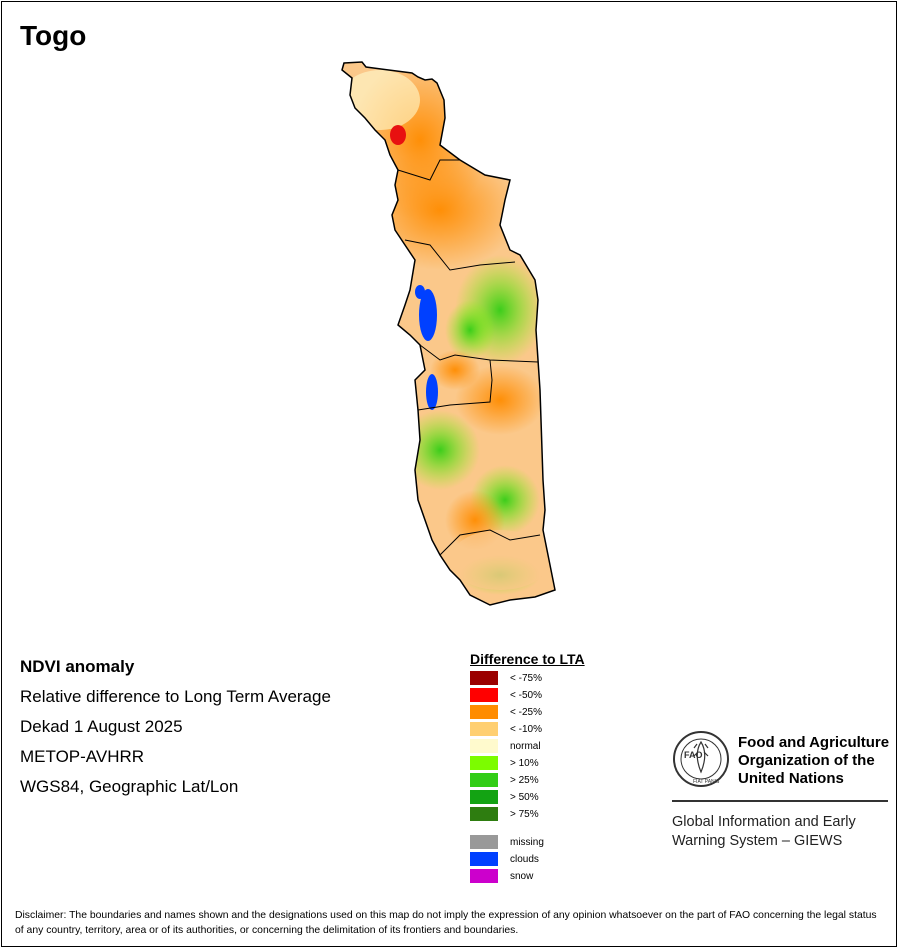 Image resolution: width=900 pixels, height=950 pixels. Describe the element at coordinates (693, 755) in the screenshot. I see `fao-logo-letter-f: FAO` at that location.